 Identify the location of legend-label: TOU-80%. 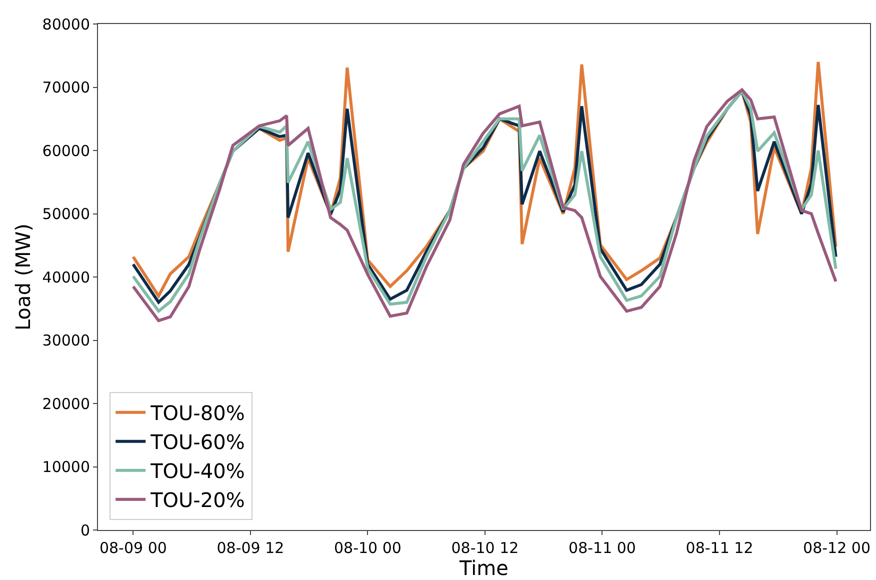
(197, 413).